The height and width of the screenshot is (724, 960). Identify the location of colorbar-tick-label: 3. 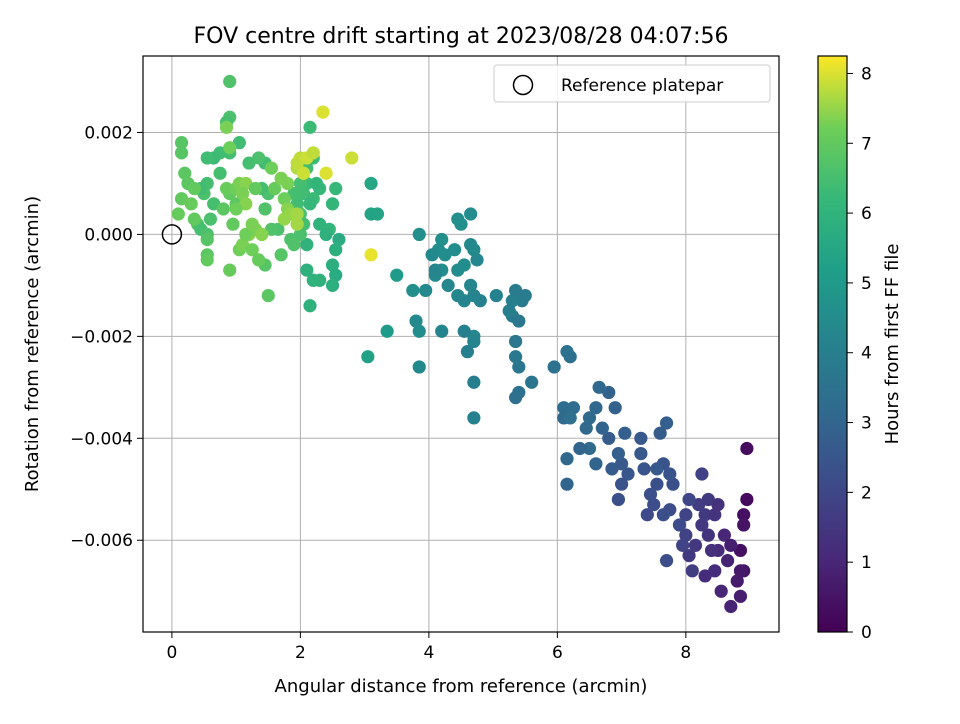
(866, 424).